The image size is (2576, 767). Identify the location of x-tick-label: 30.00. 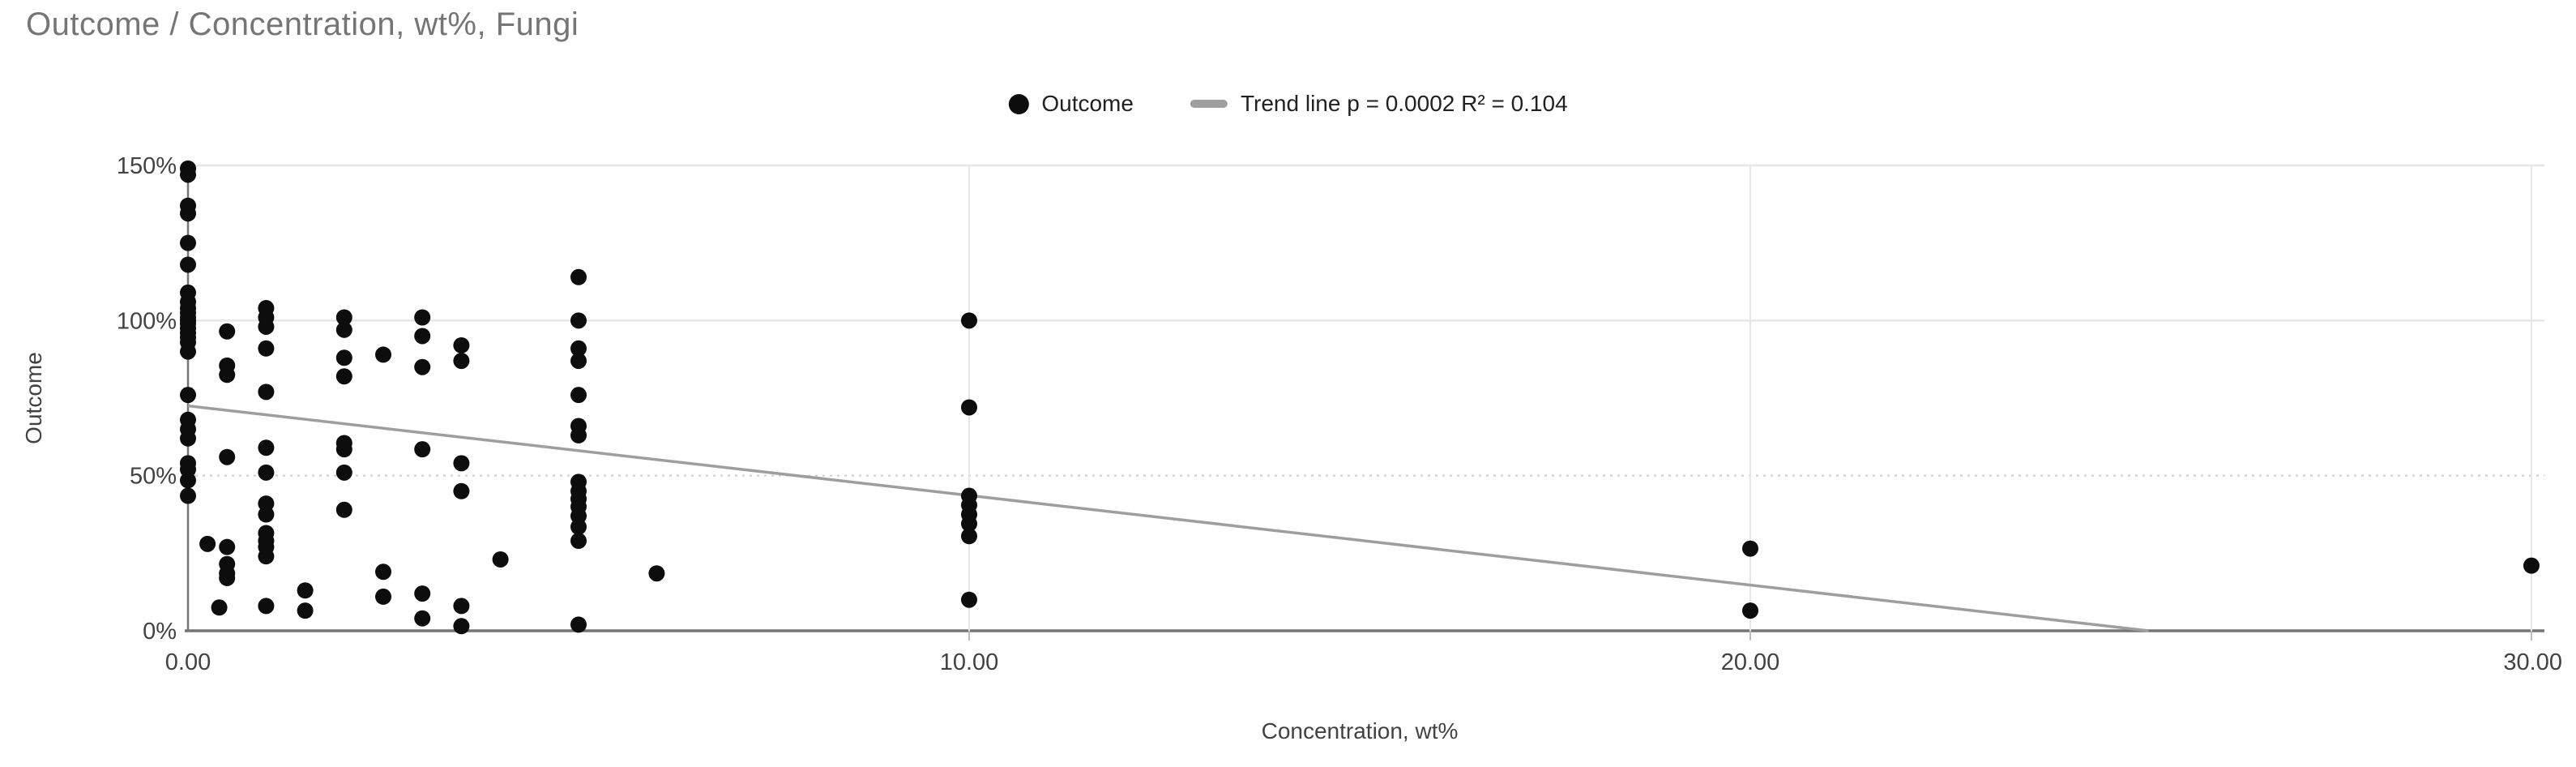
(2532, 662).